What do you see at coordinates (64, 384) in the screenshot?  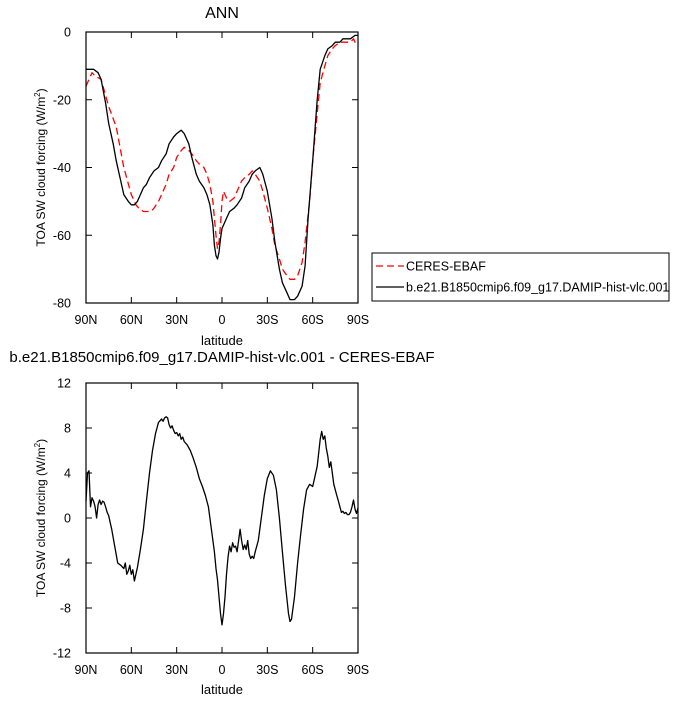 I see `y-tick-label: 12` at bounding box center [64, 384].